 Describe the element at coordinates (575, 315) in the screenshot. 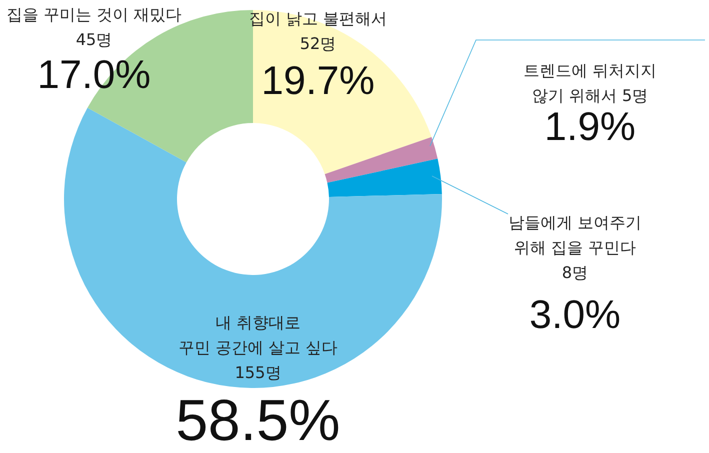

I see `data-label: 3.0%` at that location.